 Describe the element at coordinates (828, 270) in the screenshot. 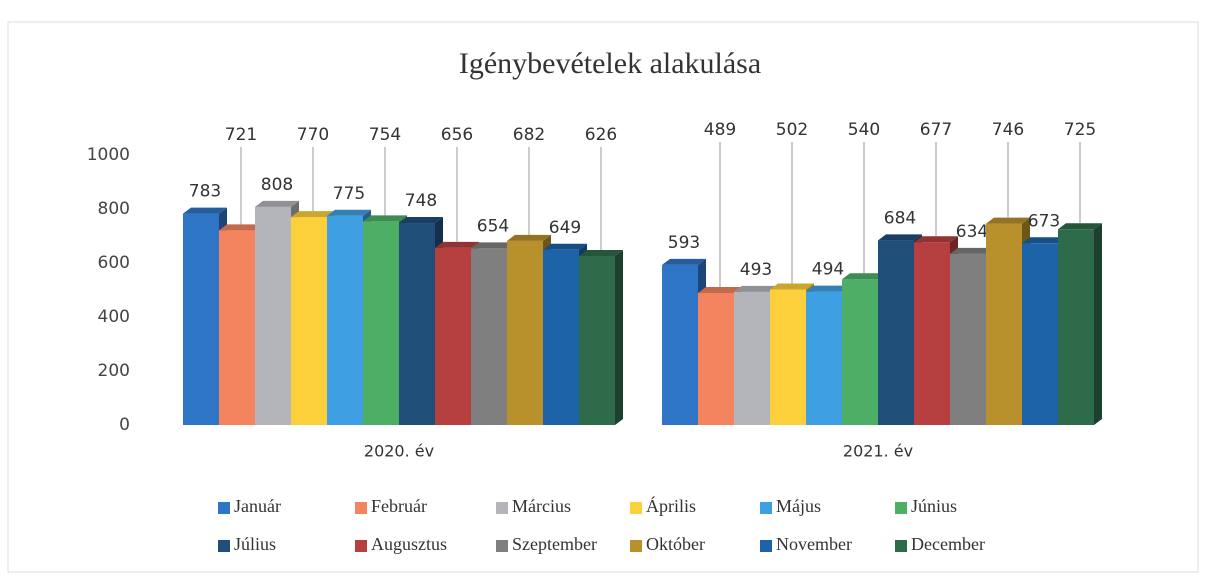

I see `data-label: 494` at that location.